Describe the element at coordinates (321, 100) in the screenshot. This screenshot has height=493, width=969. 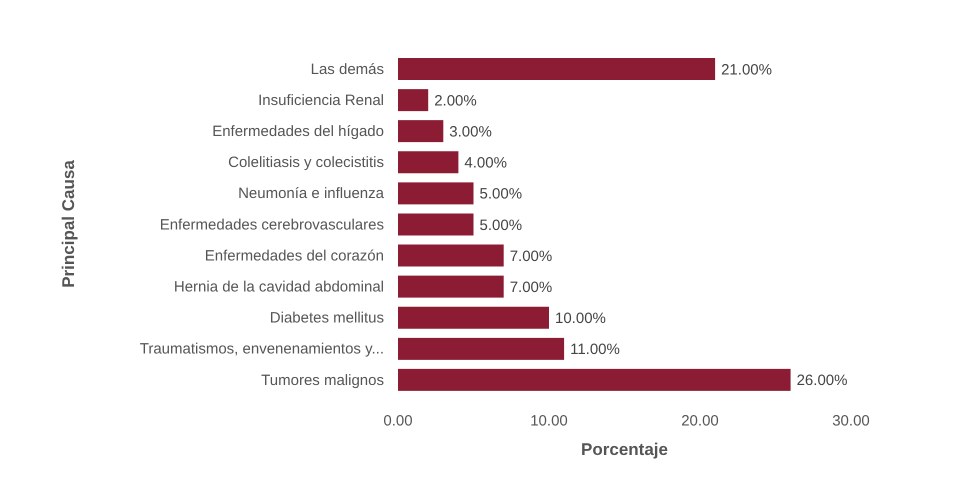
I see `y-tick-label: Insuficiencia Renal` at that location.